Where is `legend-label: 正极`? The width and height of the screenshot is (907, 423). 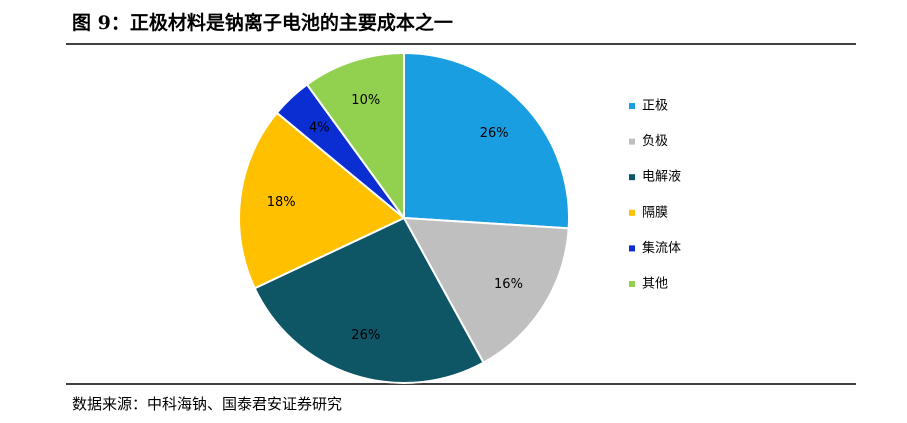 legend-label: 正极 is located at coordinates (655, 106).